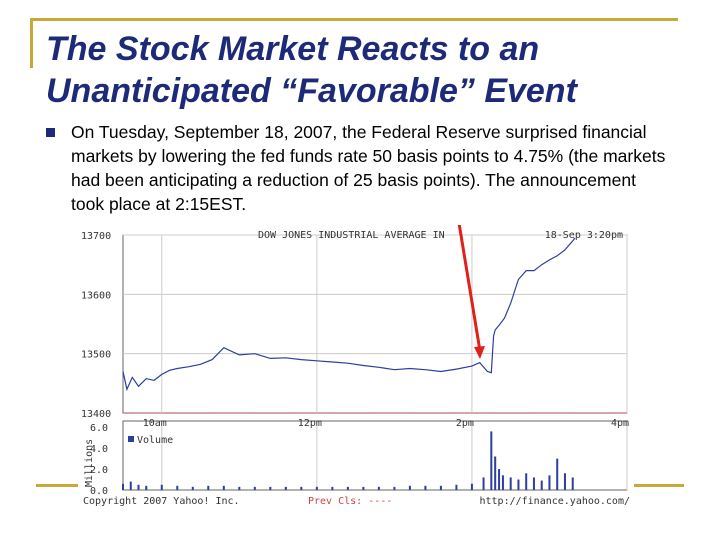 The height and width of the screenshot is (540, 720). What do you see at coordinates (99, 470) in the screenshot?
I see `volume-tick-label: 2.0` at bounding box center [99, 470].